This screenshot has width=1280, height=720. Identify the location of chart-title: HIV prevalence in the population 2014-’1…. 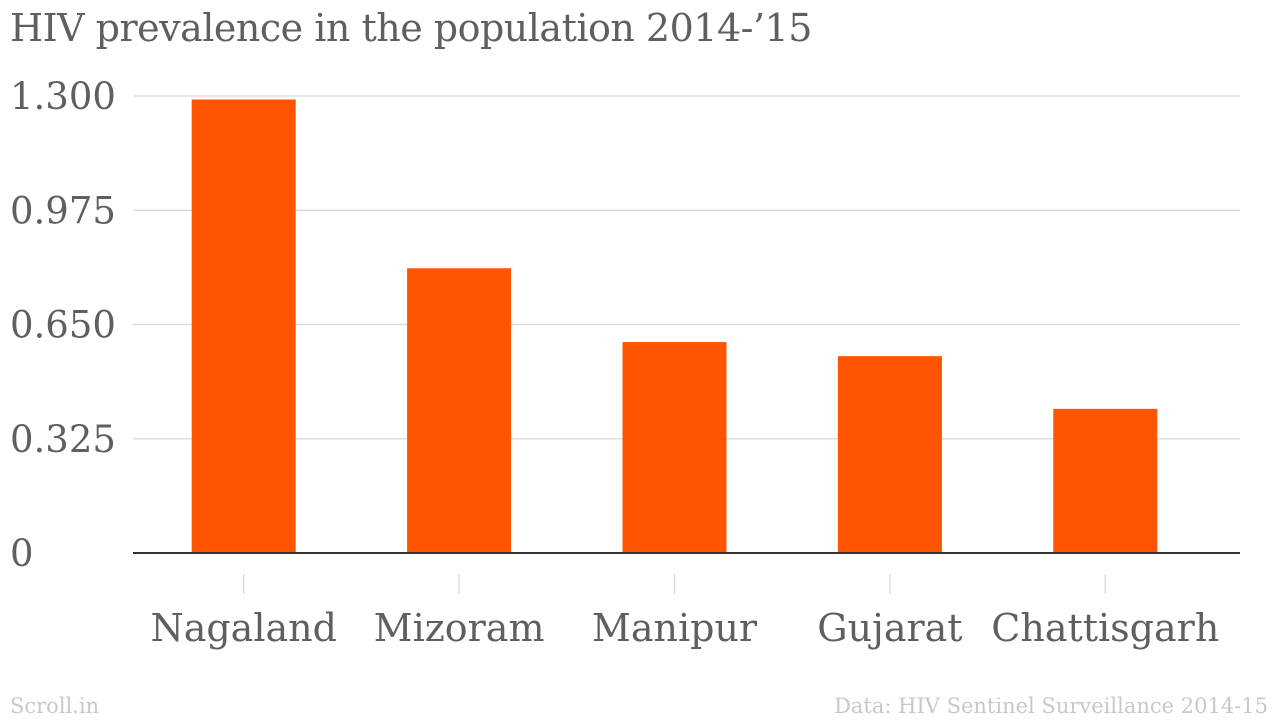
(411, 28).